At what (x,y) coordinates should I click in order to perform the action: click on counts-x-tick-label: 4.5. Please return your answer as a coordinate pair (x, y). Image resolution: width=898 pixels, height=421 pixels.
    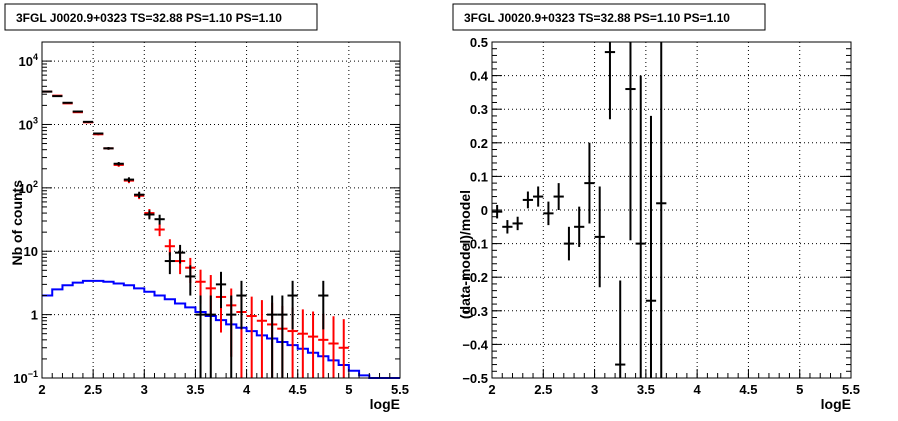
    Looking at the image, I should click on (298, 389).